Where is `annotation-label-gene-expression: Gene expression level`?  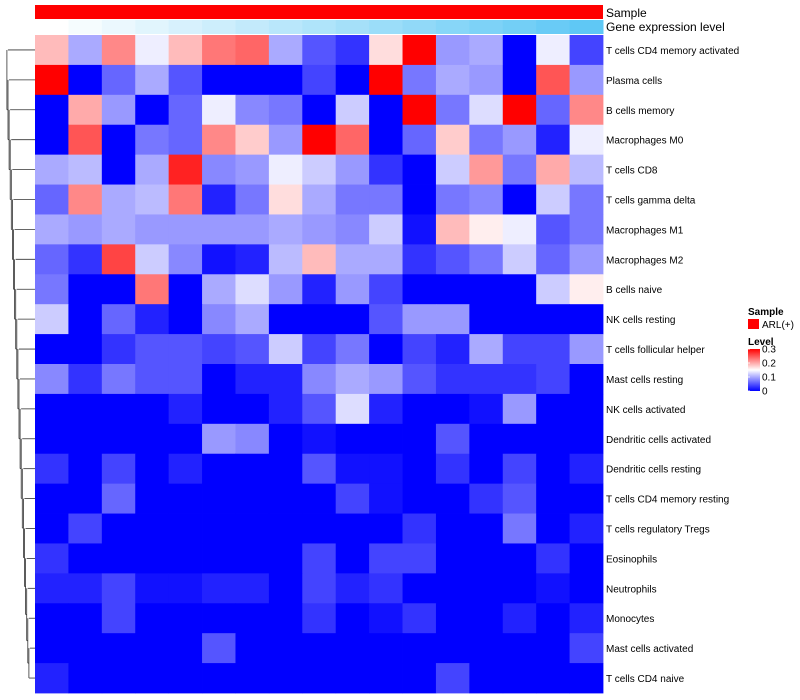 annotation-label-gene-expression: Gene expression level is located at coordinates (665, 27).